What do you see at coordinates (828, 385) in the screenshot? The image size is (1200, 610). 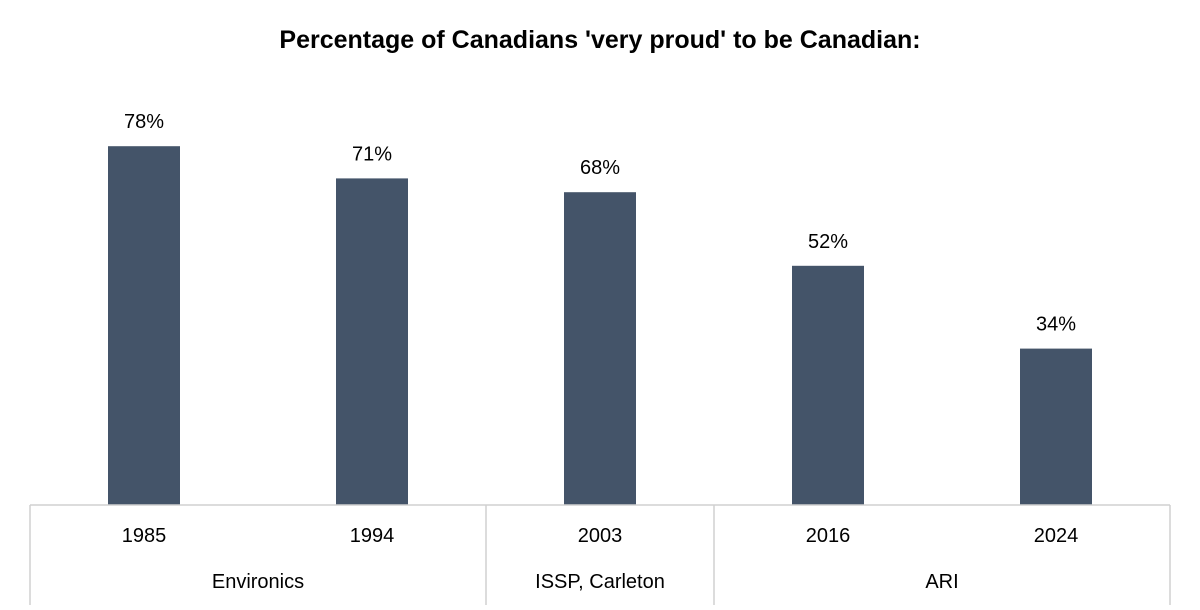 I see `bar-2016` at bounding box center [828, 385].